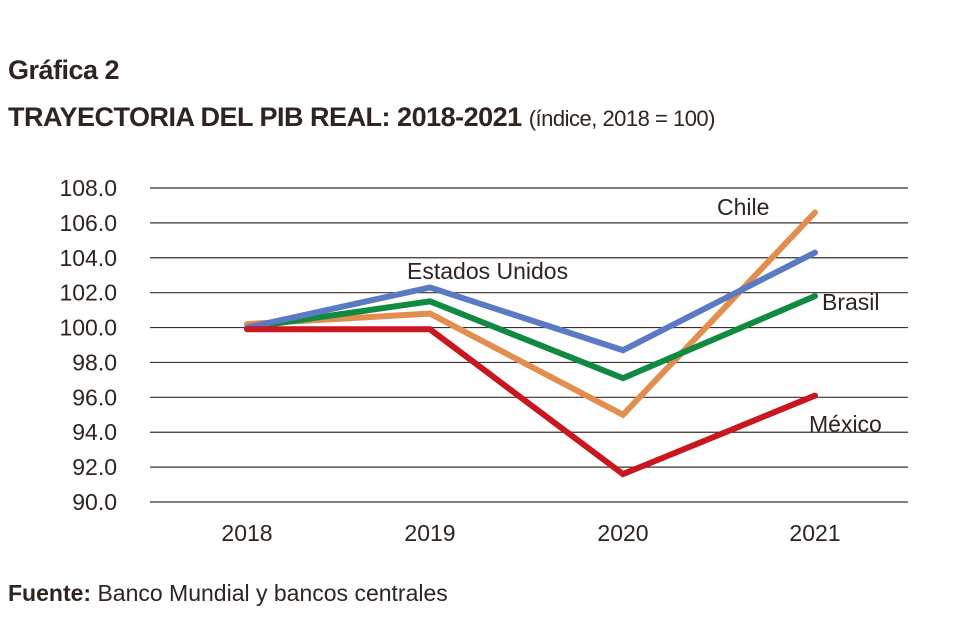  I want to click on y-tick-label: 98.0, so click(94, 362).